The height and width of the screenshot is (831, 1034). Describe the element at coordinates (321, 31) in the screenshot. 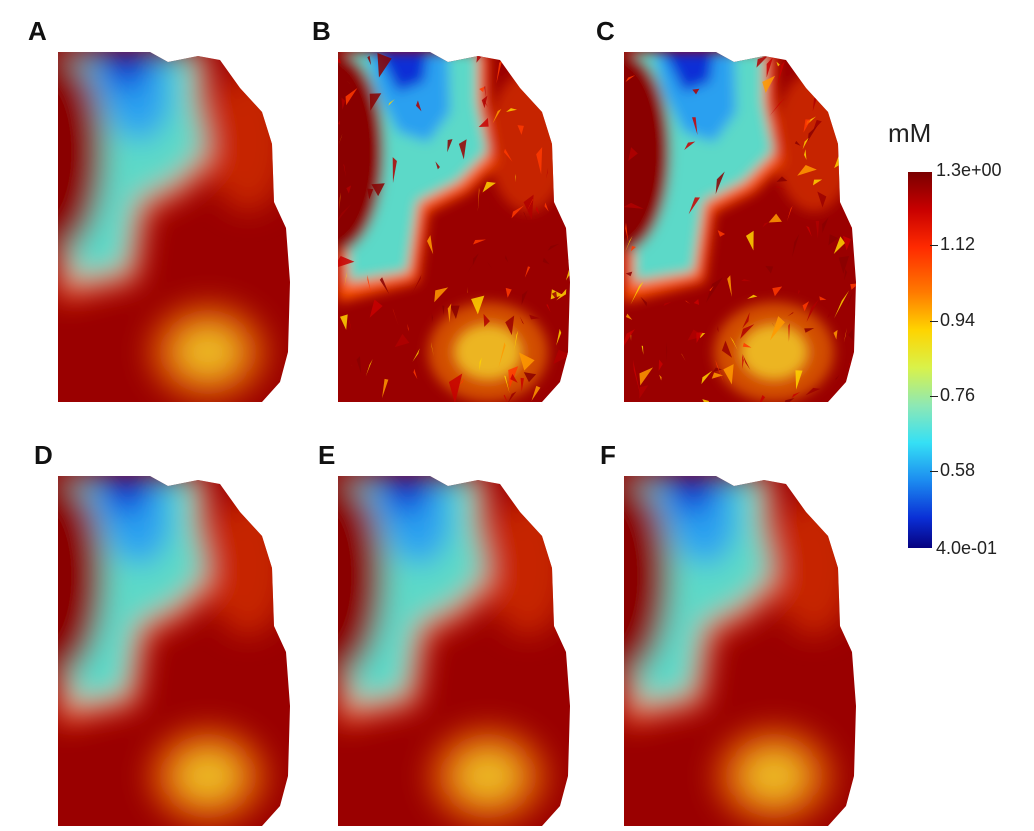

I see `panel-label-b: B` at that location.